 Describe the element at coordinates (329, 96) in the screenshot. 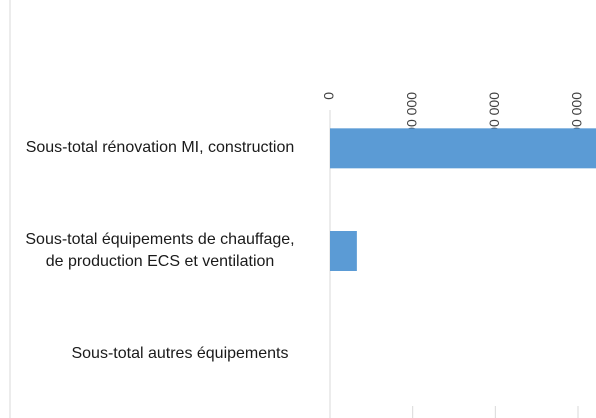

I see `x-tick-label: 0` at that location.